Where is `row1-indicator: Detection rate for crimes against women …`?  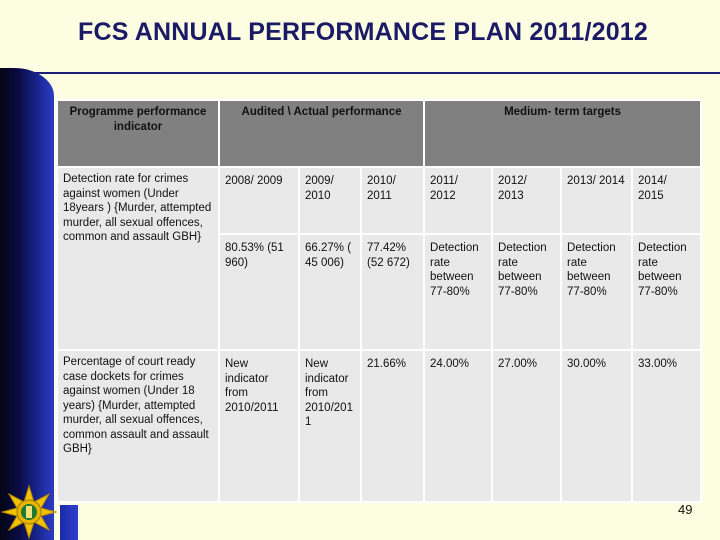
row1-indicator: Detection rate for crimes against women … is located at coordinates (138, 258).